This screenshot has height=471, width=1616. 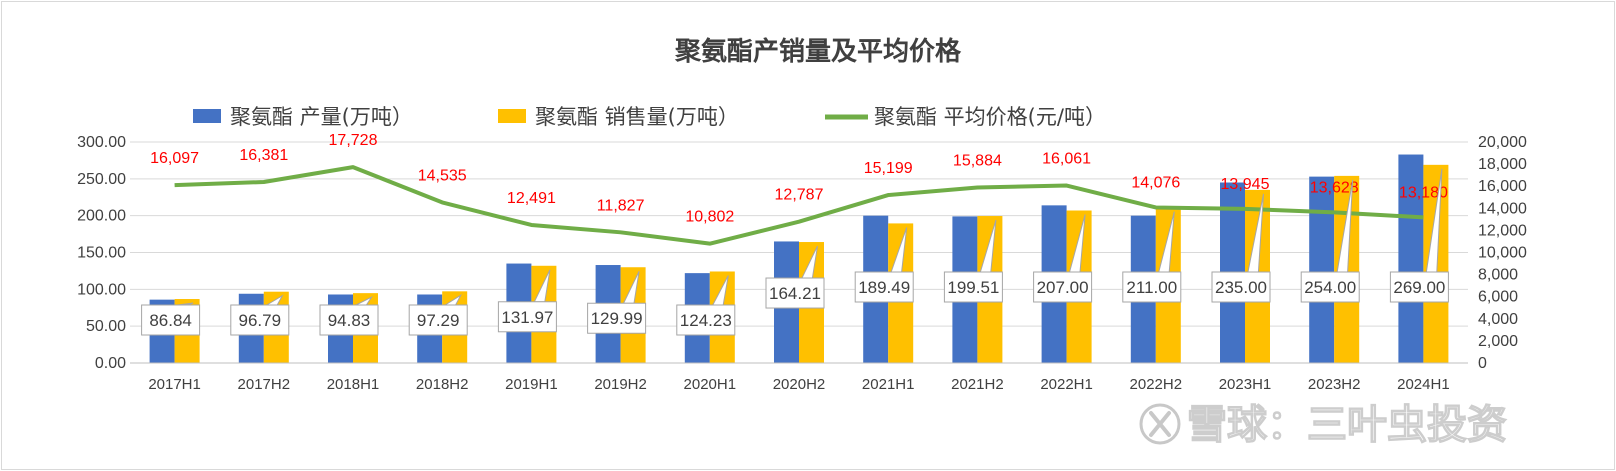 I want to click on sales-data-label: 269.00, so click(x=1419, y=287).